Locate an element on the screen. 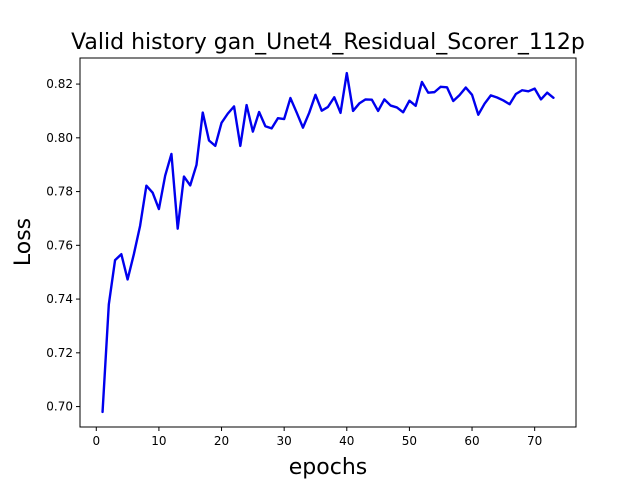  y-axis: 0.70 0.72 0.74 0.76 0.78 0.80 0.82 is located at coordinates (63, 245).